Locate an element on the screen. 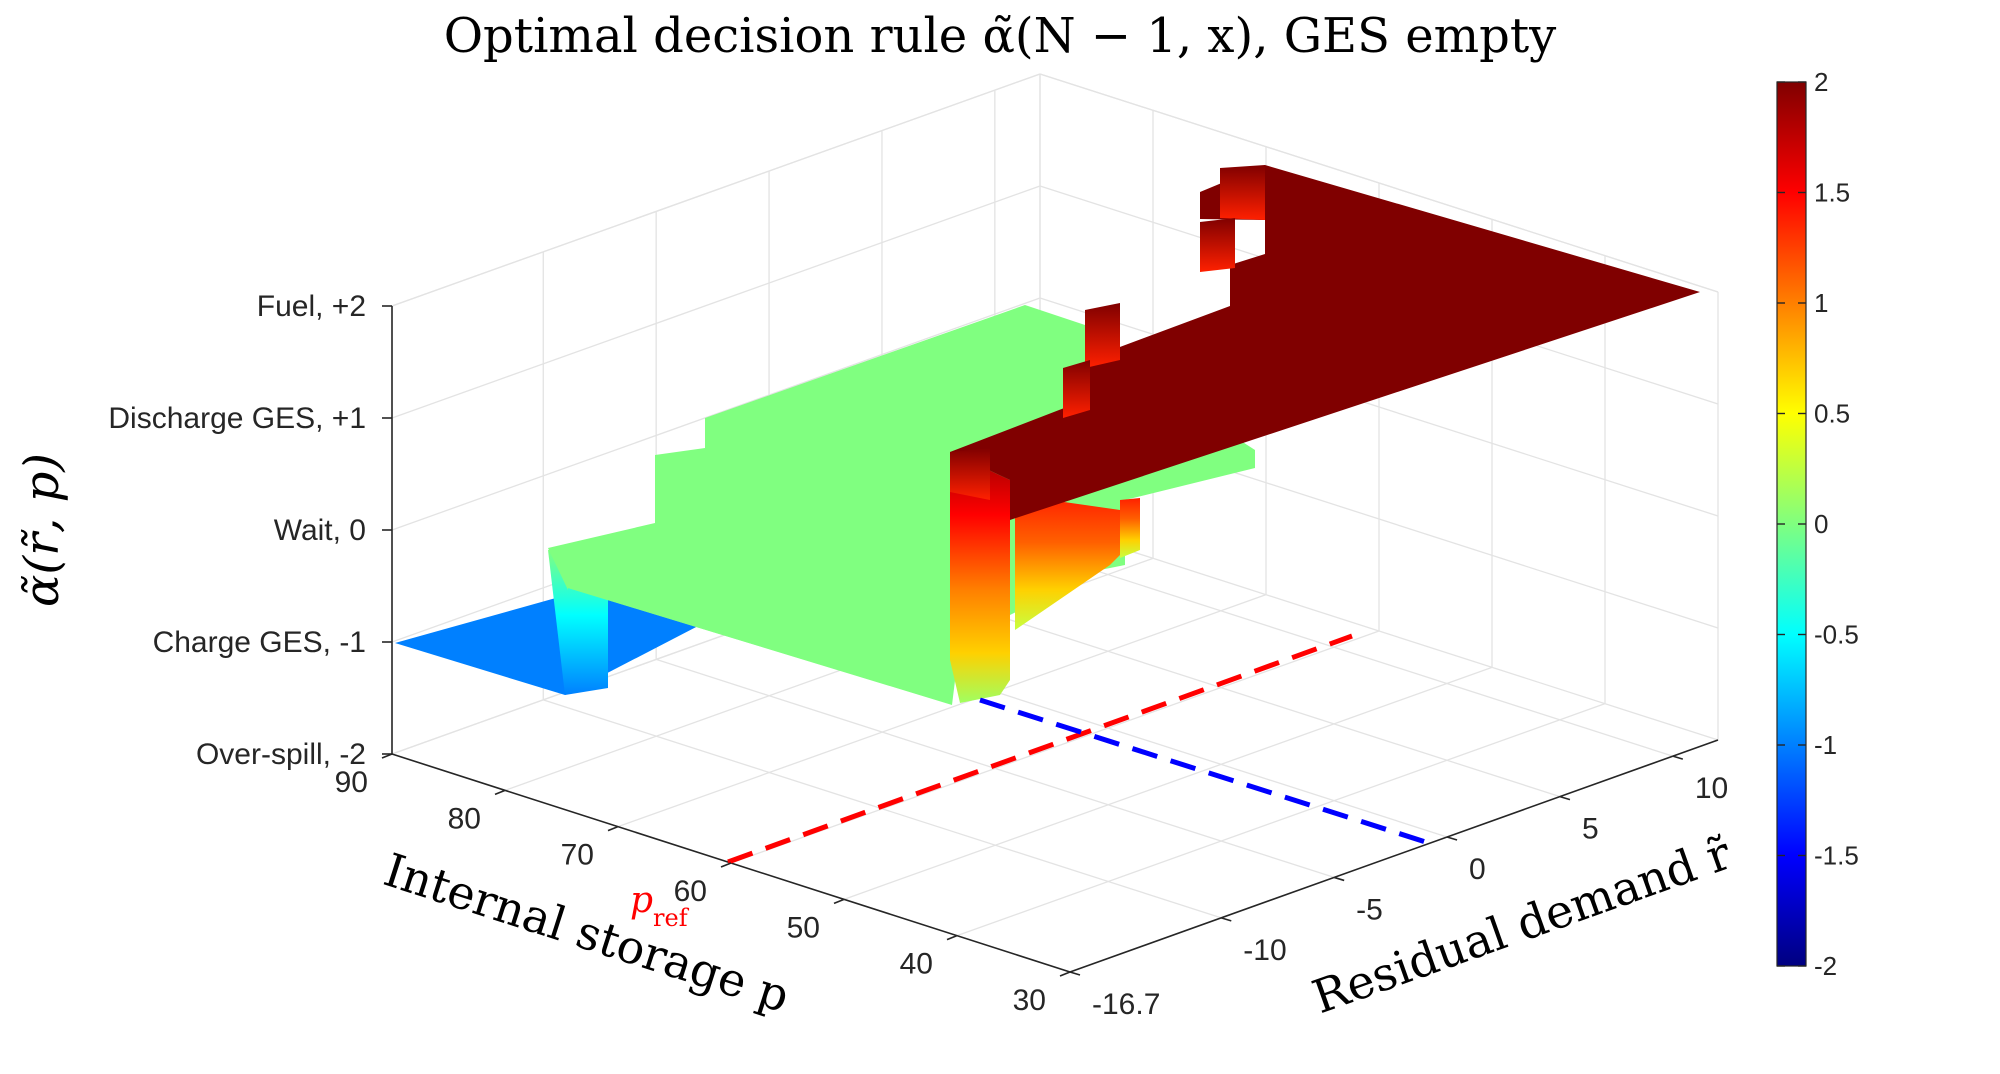 The image size is (2000, 1074). r-axis-line is located at coordinates (1394, 856).